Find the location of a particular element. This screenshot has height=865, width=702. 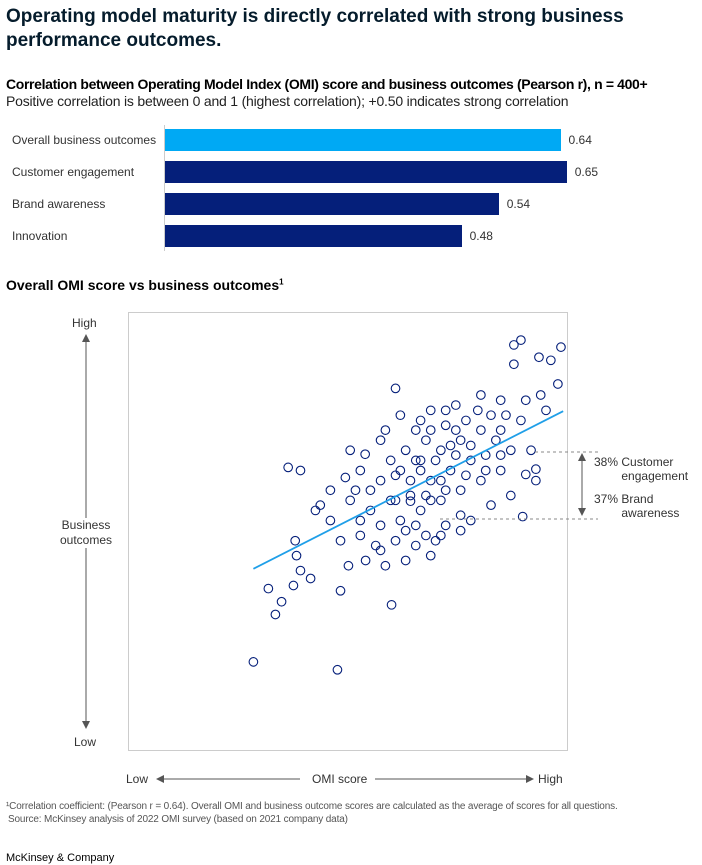

bar-axis-line is located at coordinates (164, 188).